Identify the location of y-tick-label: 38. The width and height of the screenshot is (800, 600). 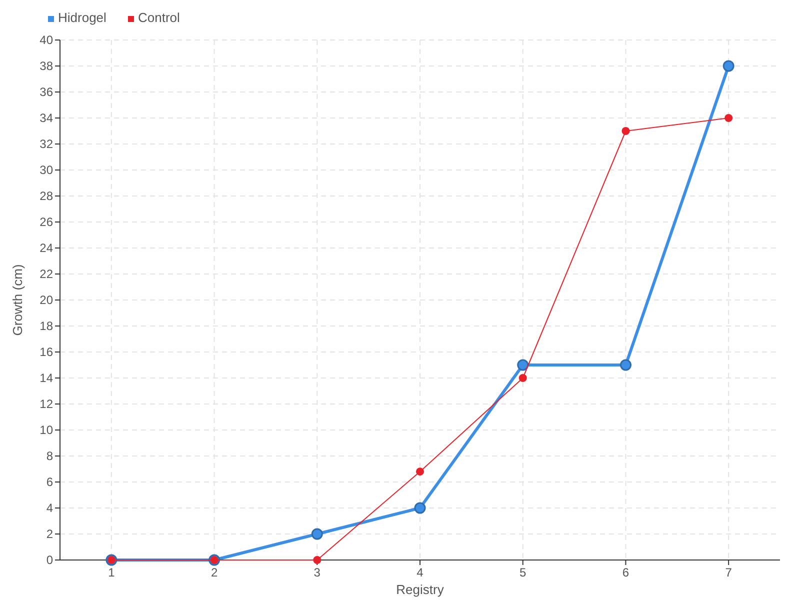
(47, 66).